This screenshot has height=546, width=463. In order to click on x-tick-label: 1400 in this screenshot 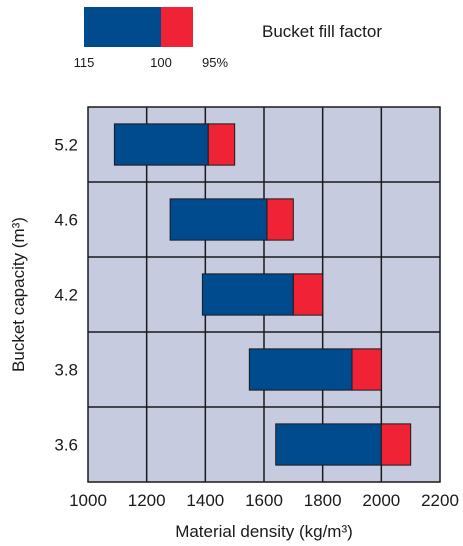, I will do `click(205, 500)`.